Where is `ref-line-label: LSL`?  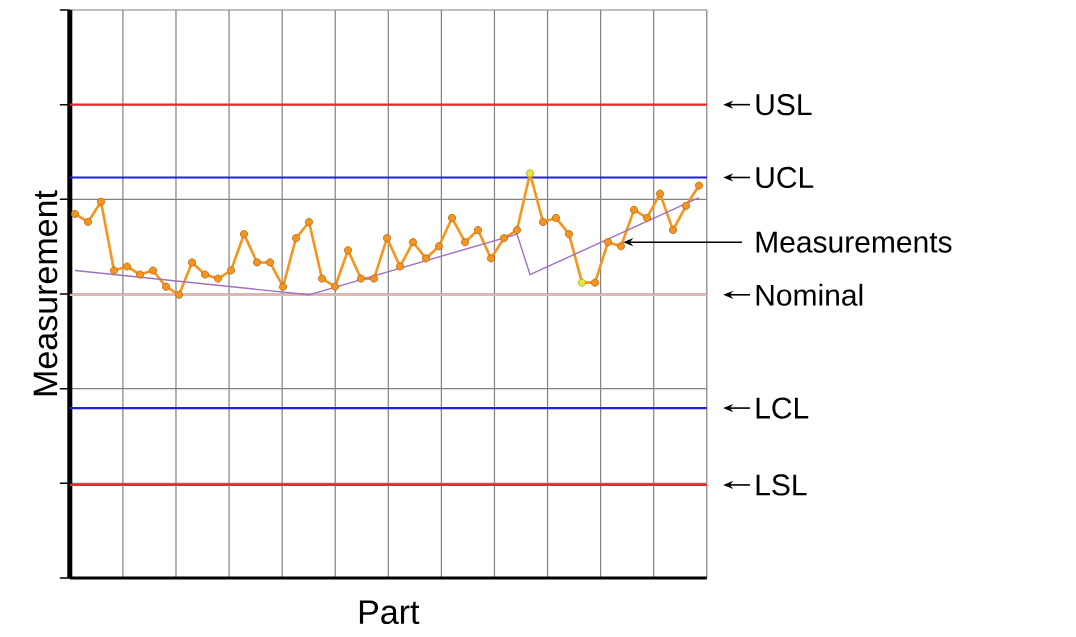 ref-line-label: LSL is located at coordinates (781, 485).